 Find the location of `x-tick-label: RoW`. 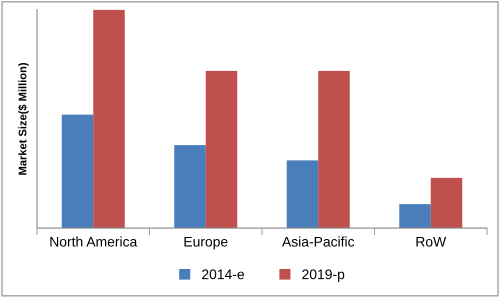

x-tick-label: RoW is located at coordinates (431, 241).